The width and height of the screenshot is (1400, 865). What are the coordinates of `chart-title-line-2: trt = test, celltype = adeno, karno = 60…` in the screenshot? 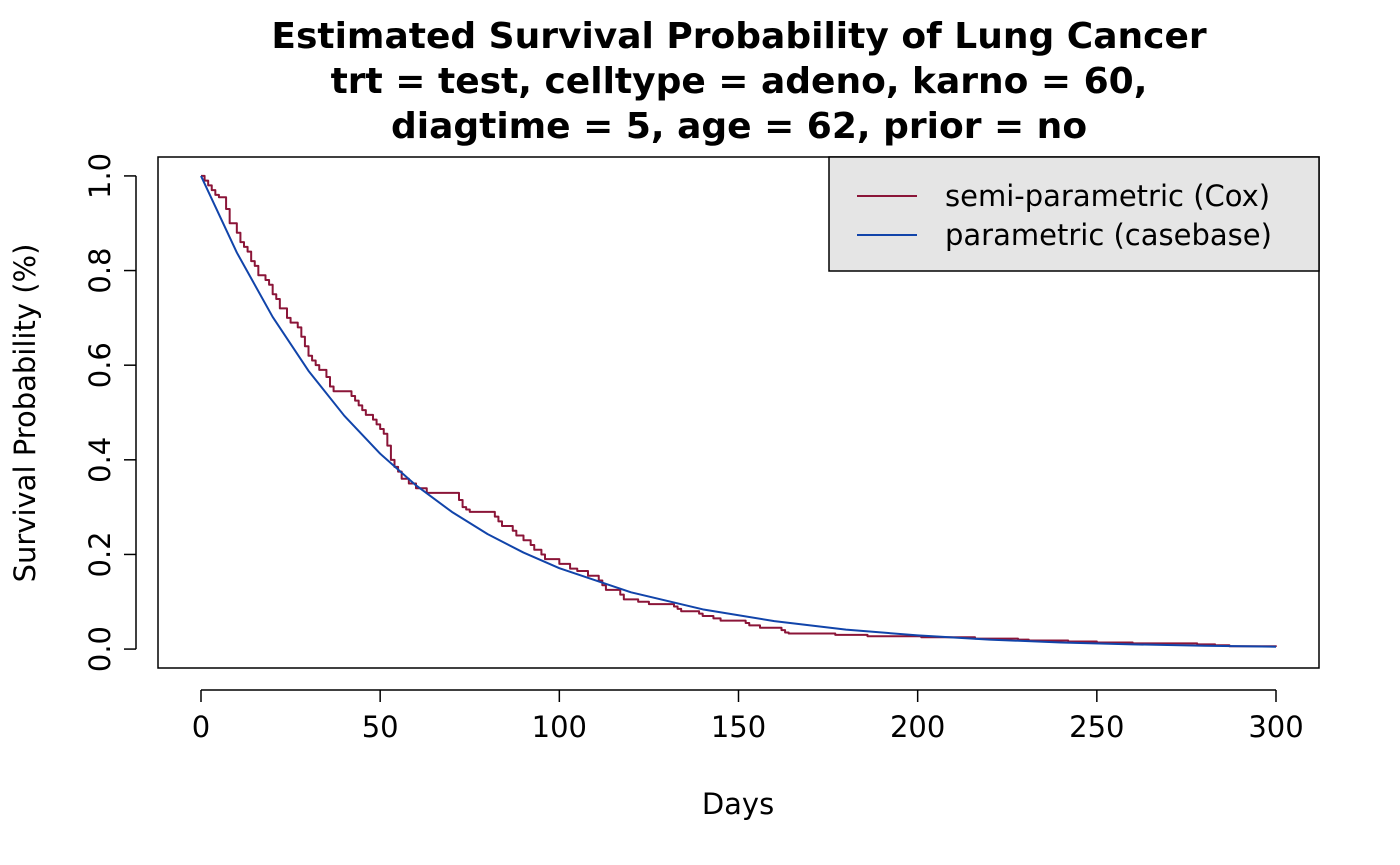 It's located at (739, 81).